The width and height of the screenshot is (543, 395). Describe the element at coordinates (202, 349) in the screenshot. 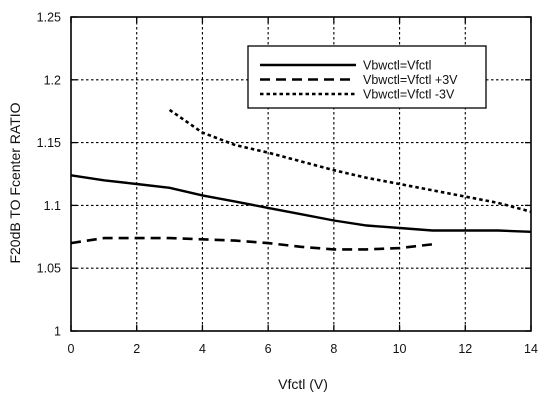

I see `x-tick-label: 4` at that location.